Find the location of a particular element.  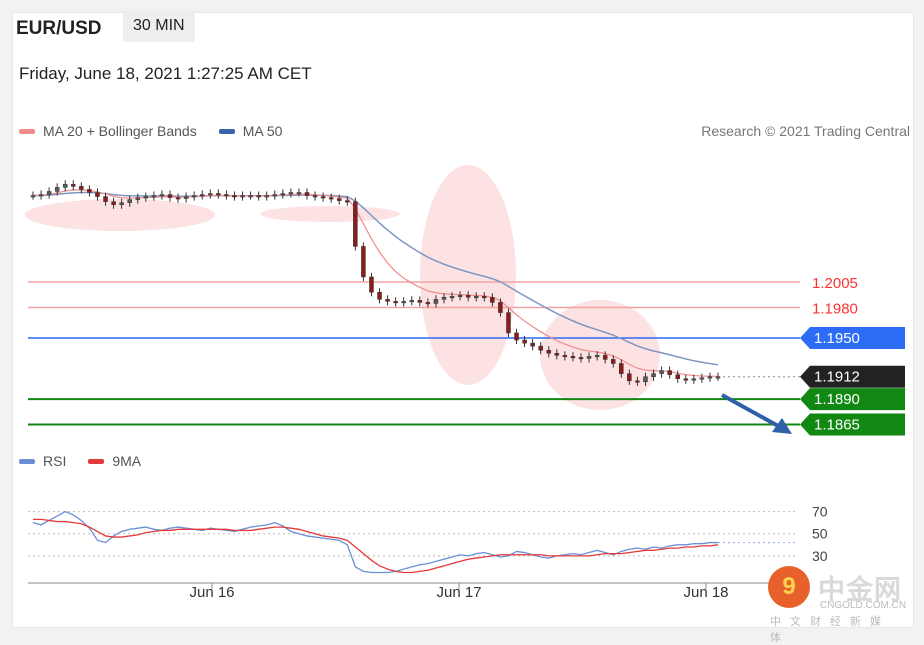

legend-ma50: MA 50 is located at coordinates (250, 131).